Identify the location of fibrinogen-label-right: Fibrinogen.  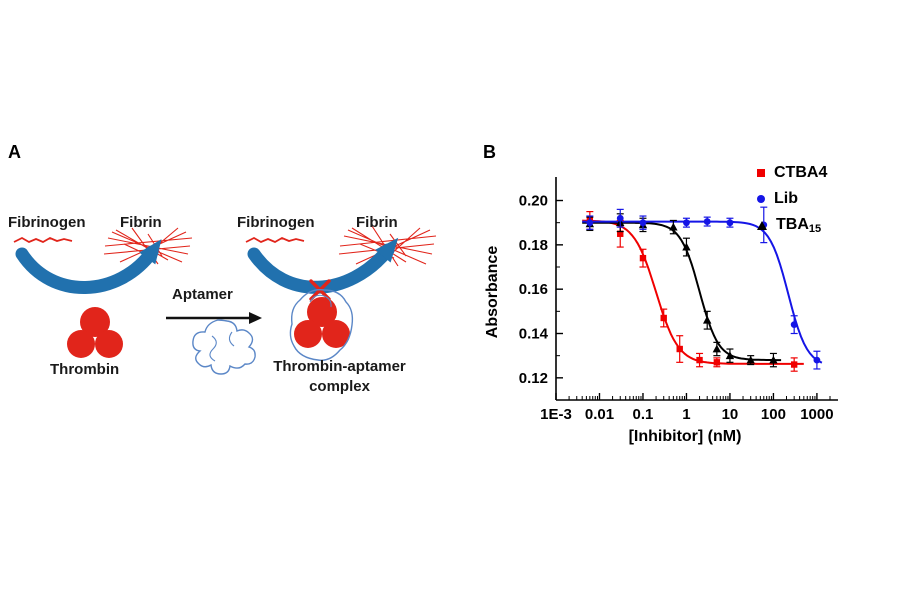
(276, 222).